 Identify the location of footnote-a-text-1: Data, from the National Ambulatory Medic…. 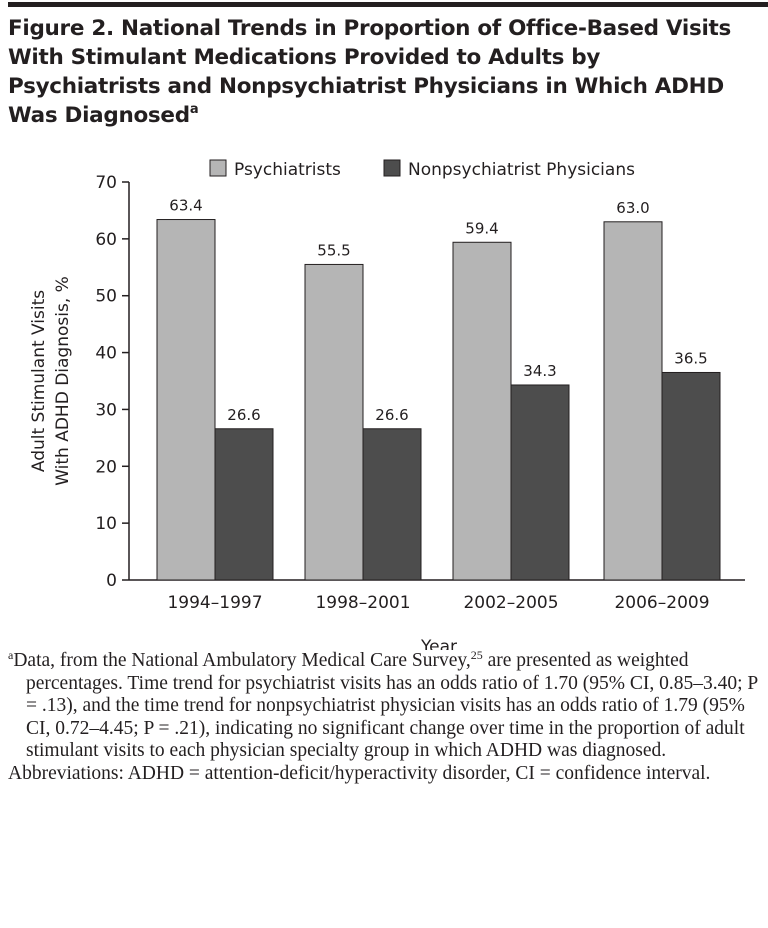
(242, 660).